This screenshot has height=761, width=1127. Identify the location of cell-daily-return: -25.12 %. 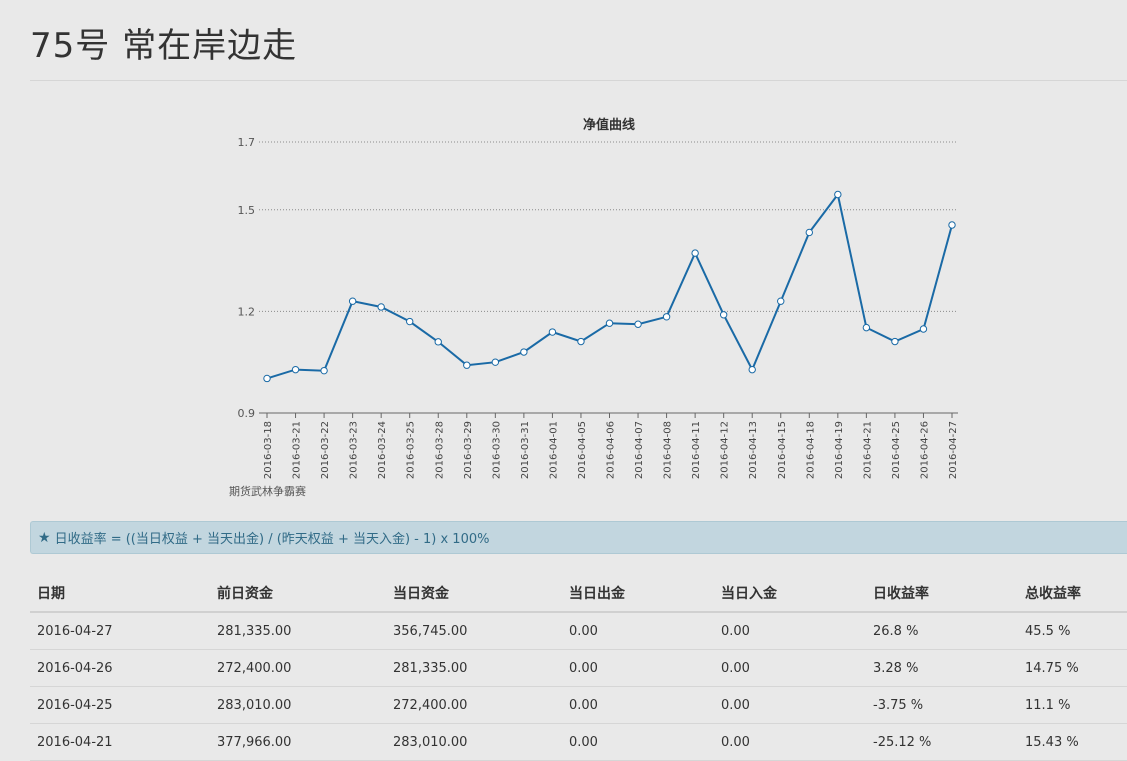
(942, 742).